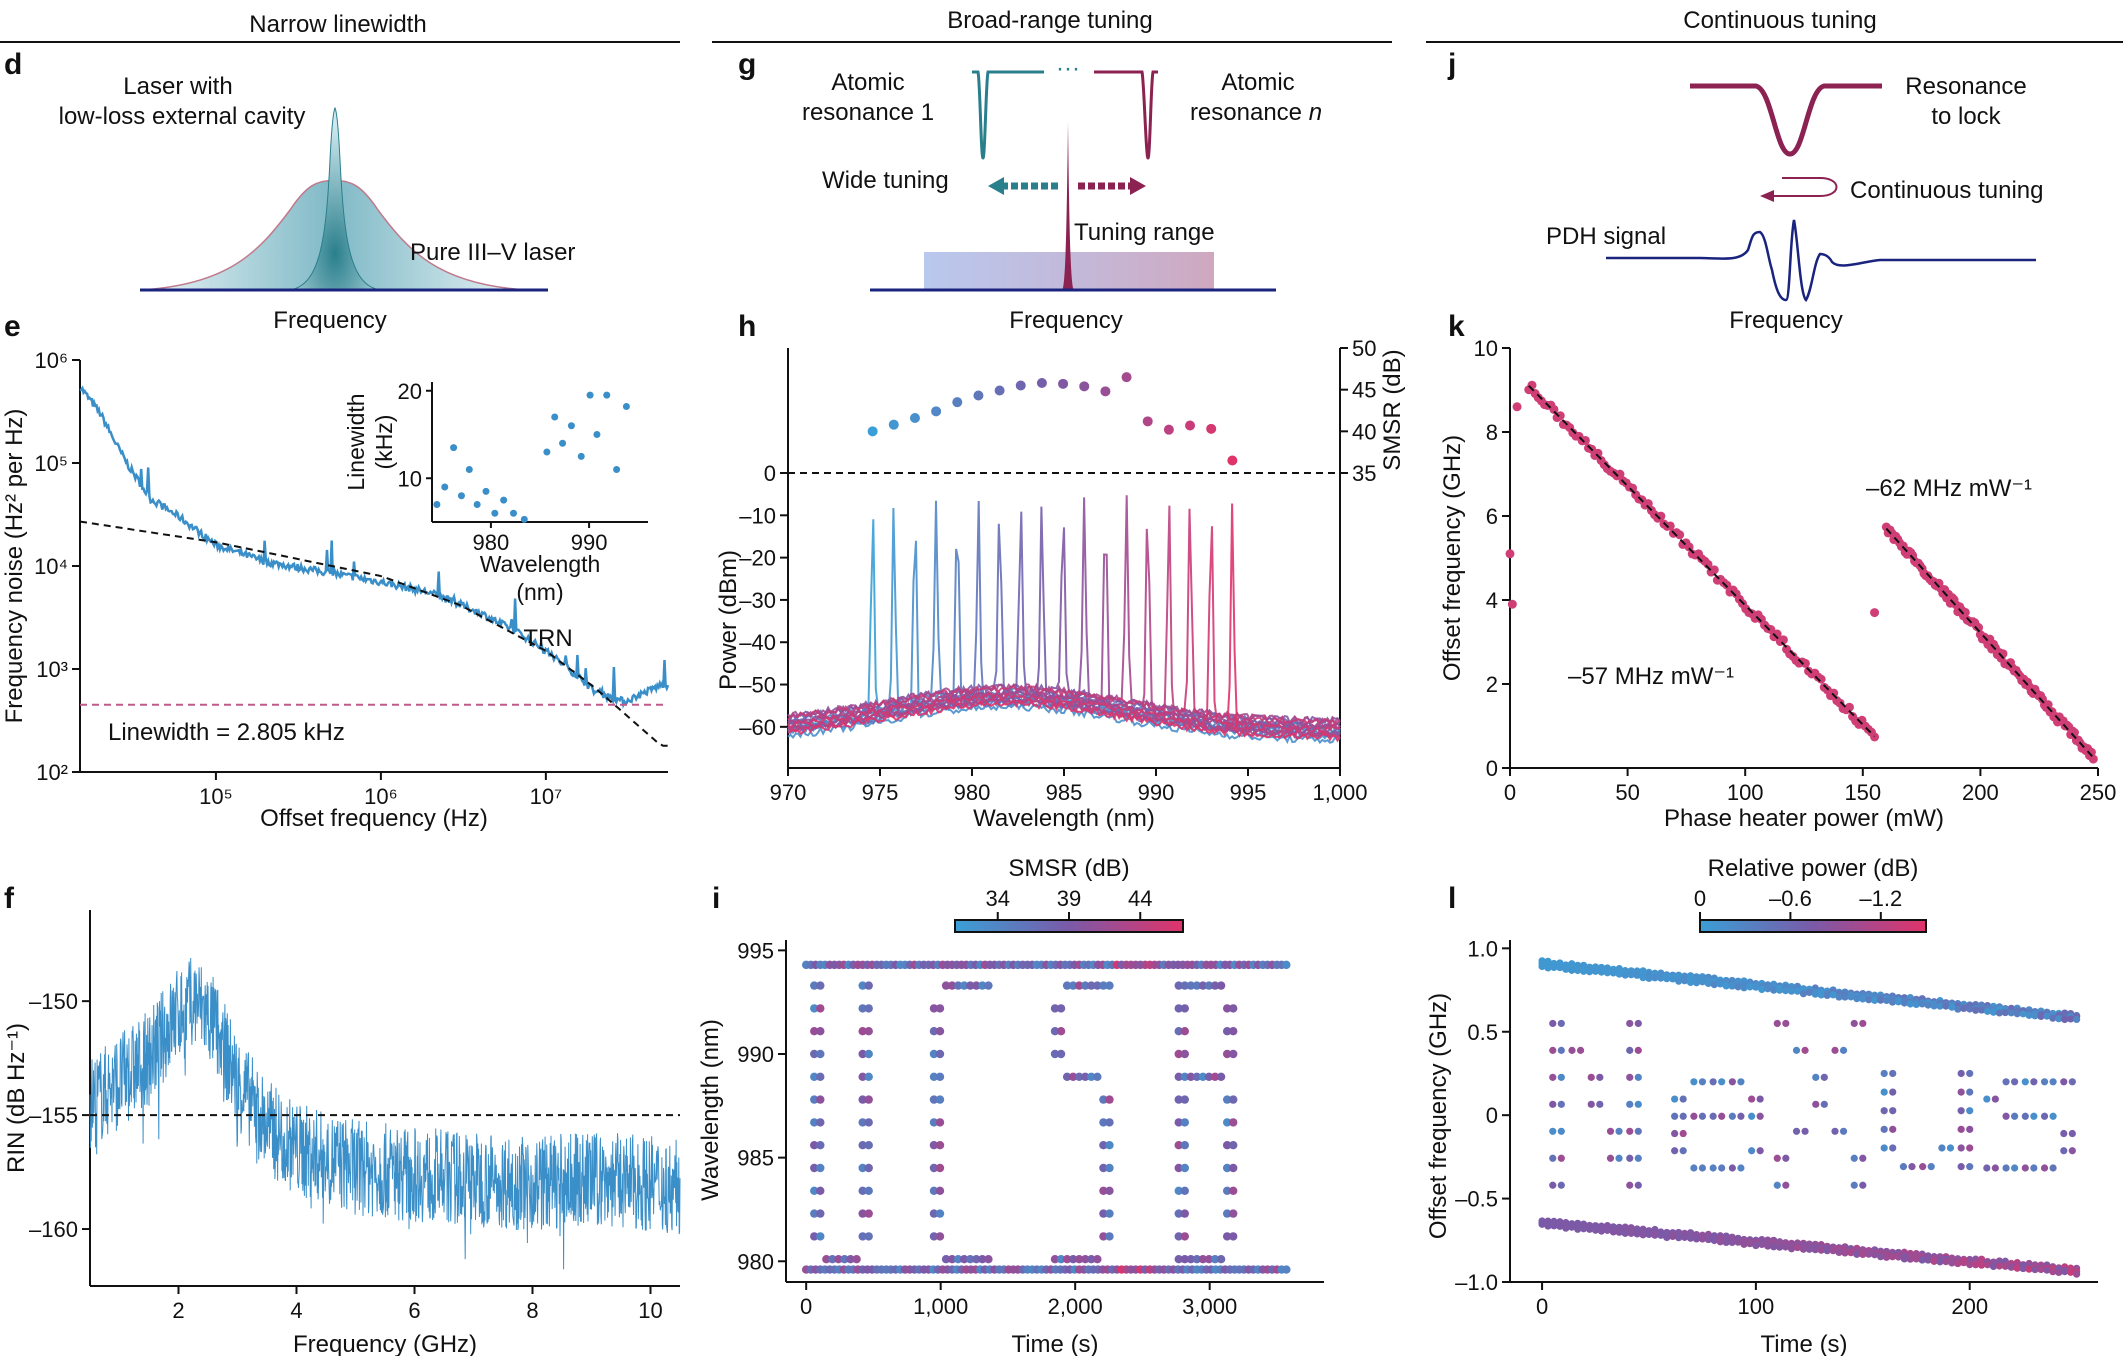 This screenshot has width=2123, height=1361. What do you see at coordinates (1068, 206) in the screenshot?
I see `laser-peak` at bounding box center [1068, 206].